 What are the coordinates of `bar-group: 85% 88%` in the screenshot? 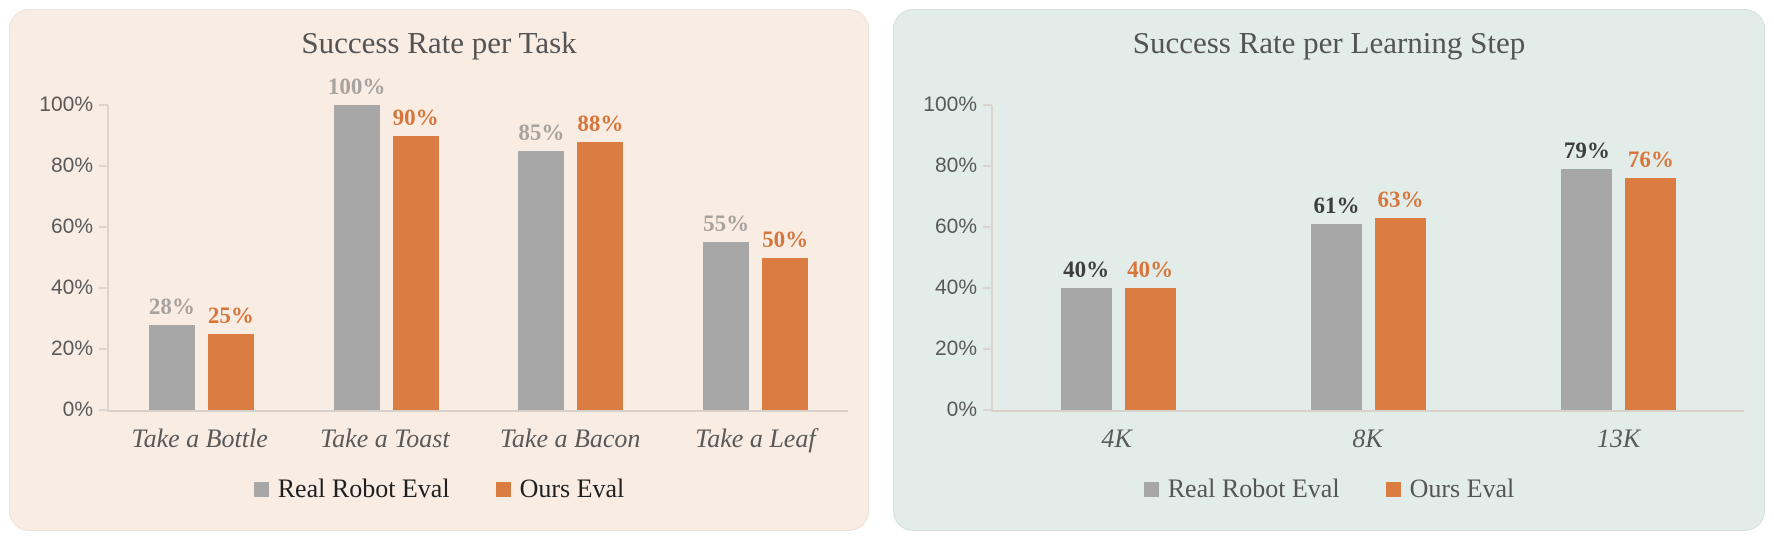 It's located at (571, 257).